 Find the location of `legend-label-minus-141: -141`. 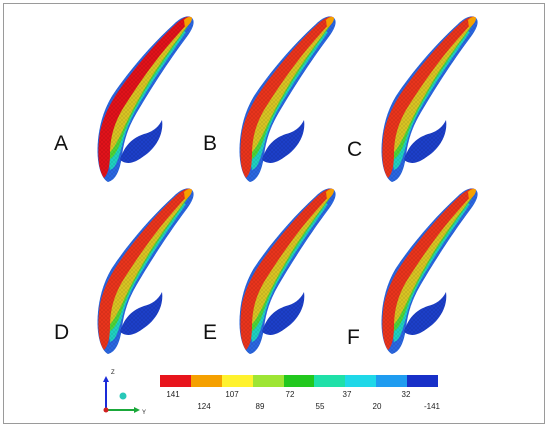

legend-label-minus-141: -141 is located at coordinates (432, 406).